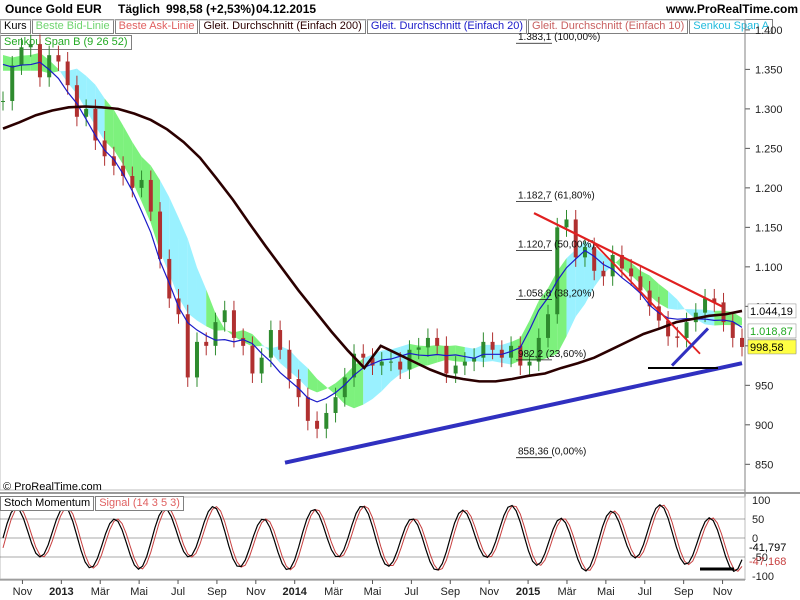 The width and height of the screenshot is (800, 600). I want to click on copyright-note: © ProRealTime.com, so click(52, 487).